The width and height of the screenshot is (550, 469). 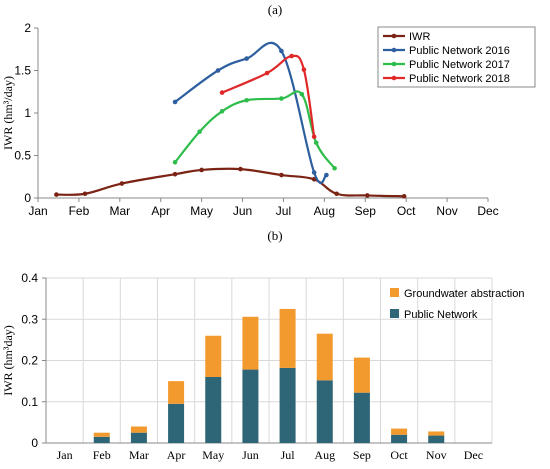 I want to click on chart-b-x-tick-label: Oct, so click(x=399, y=455).